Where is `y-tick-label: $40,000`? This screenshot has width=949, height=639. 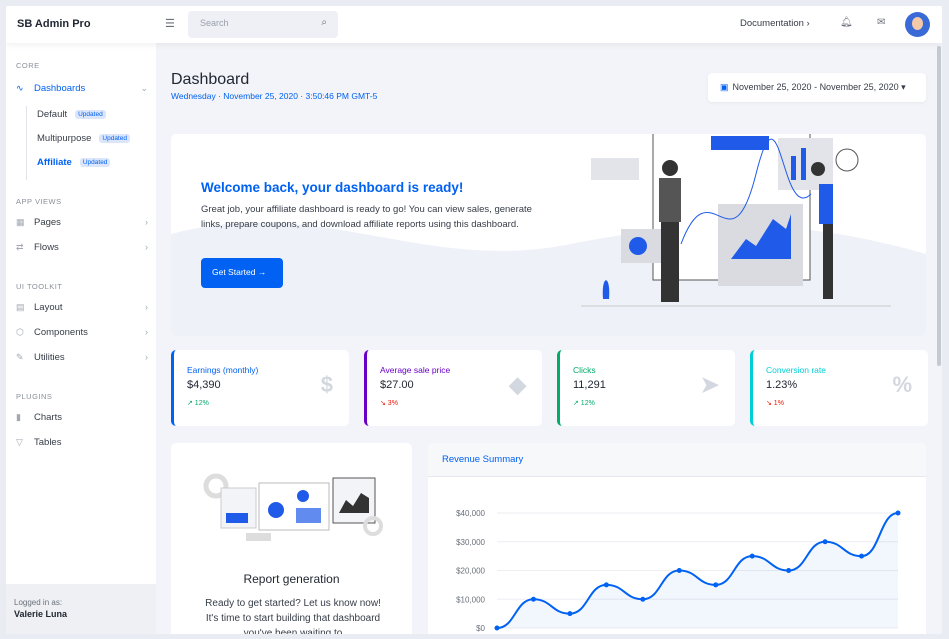
y-tick-label: $40,000 is located at coordinates (470, 513).